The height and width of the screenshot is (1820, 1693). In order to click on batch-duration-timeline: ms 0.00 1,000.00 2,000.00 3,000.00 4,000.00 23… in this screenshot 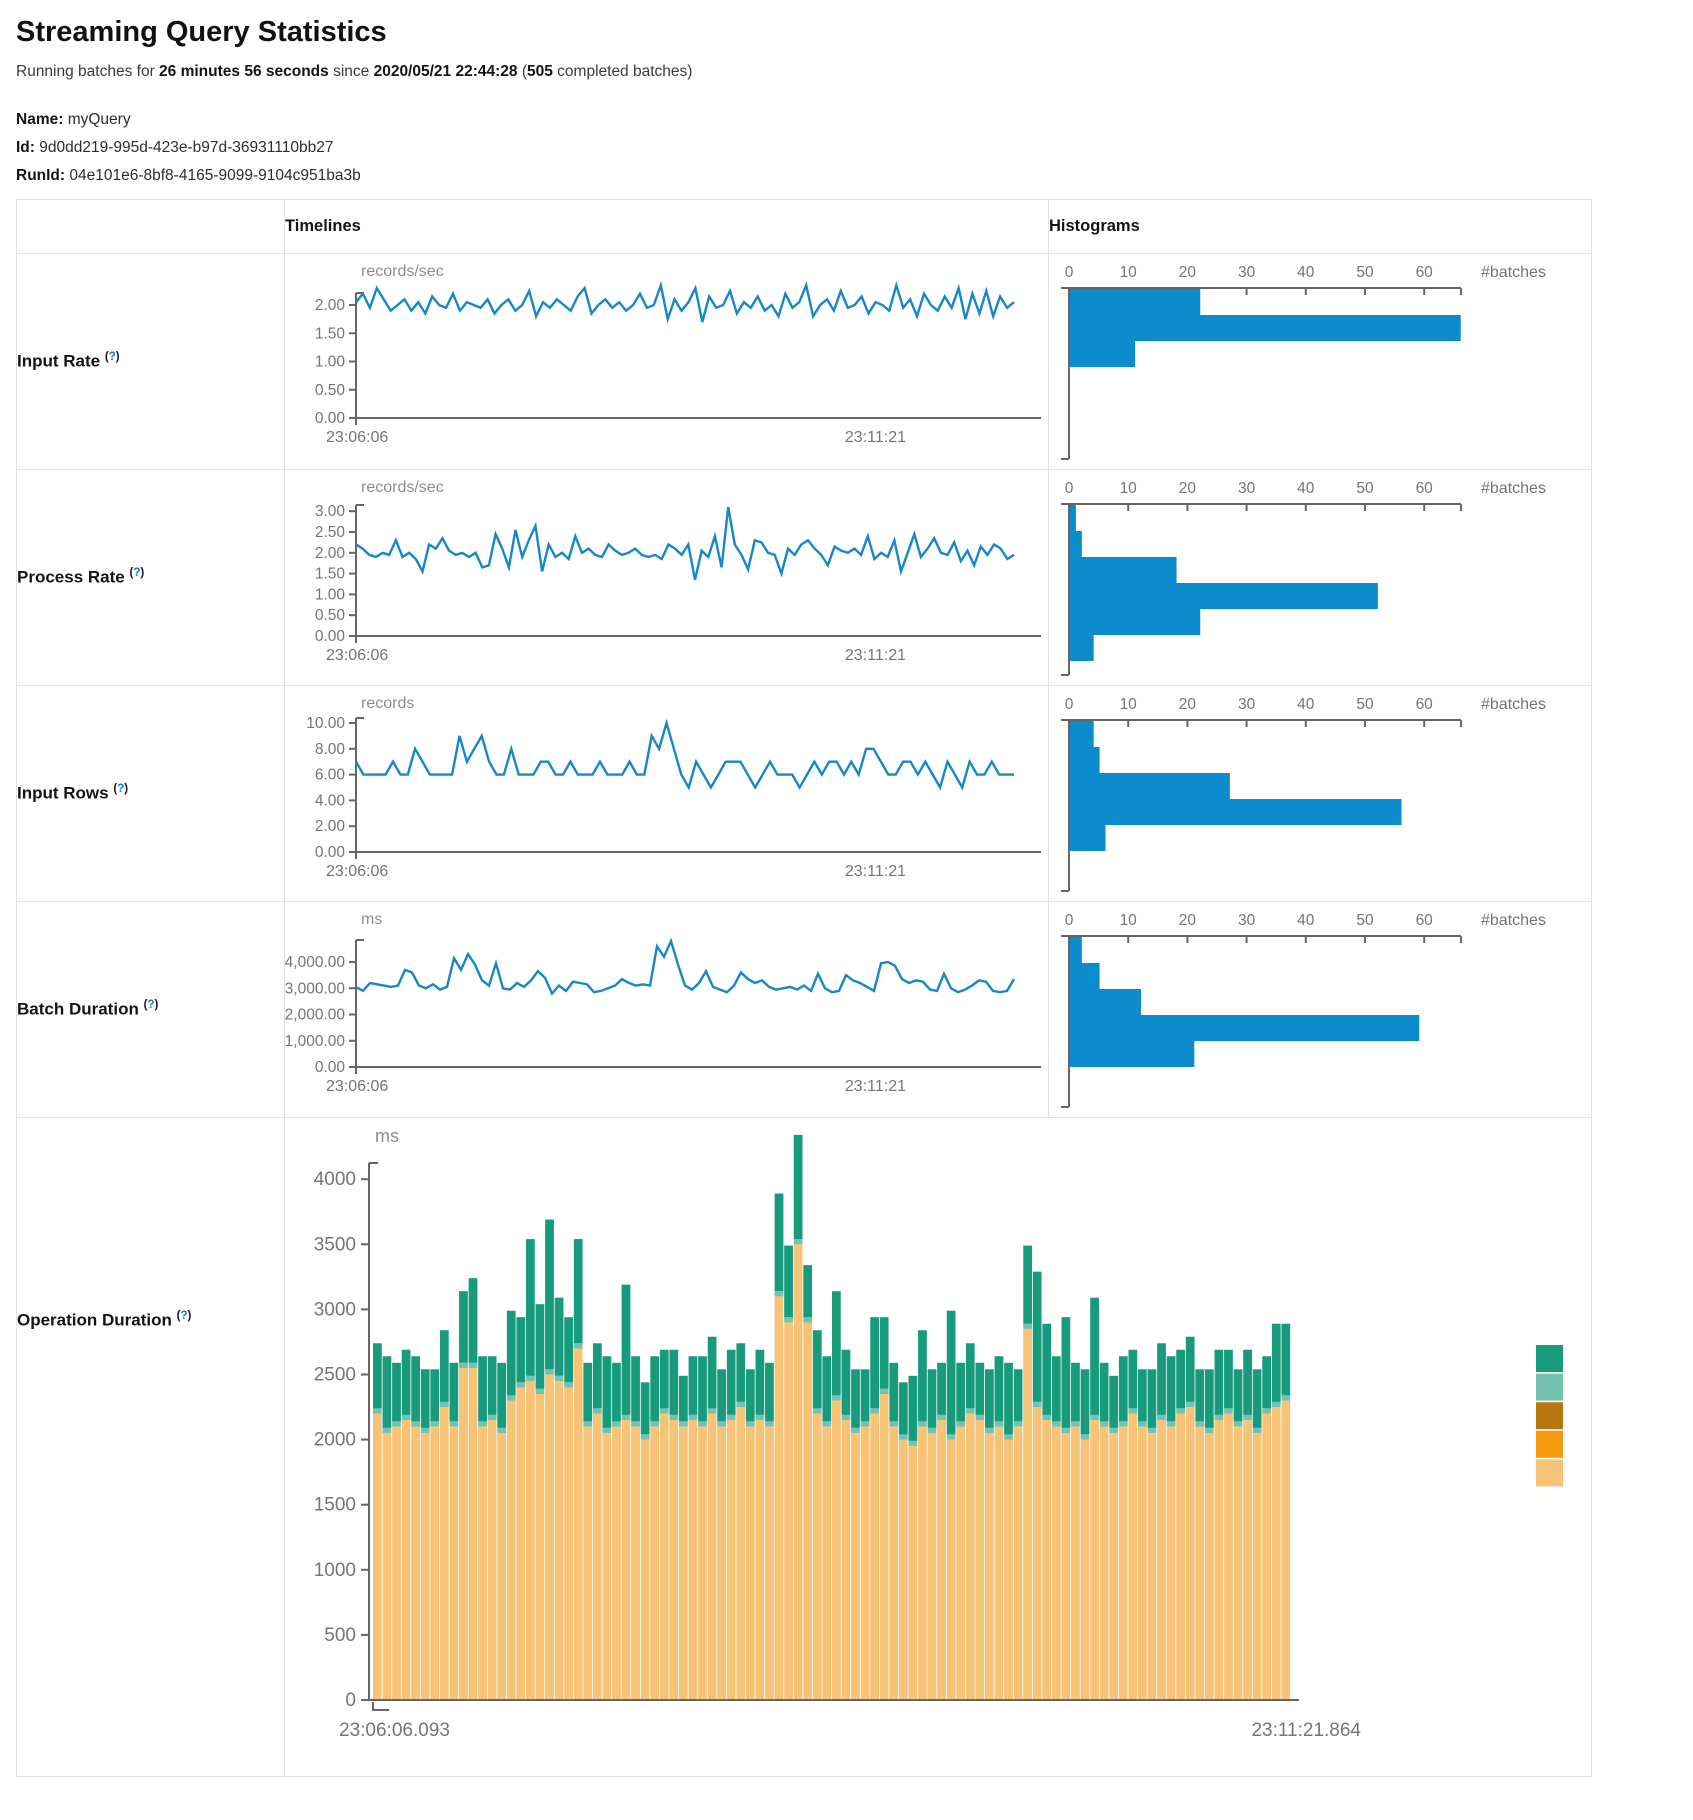, I will do `click(663, 1003)`.